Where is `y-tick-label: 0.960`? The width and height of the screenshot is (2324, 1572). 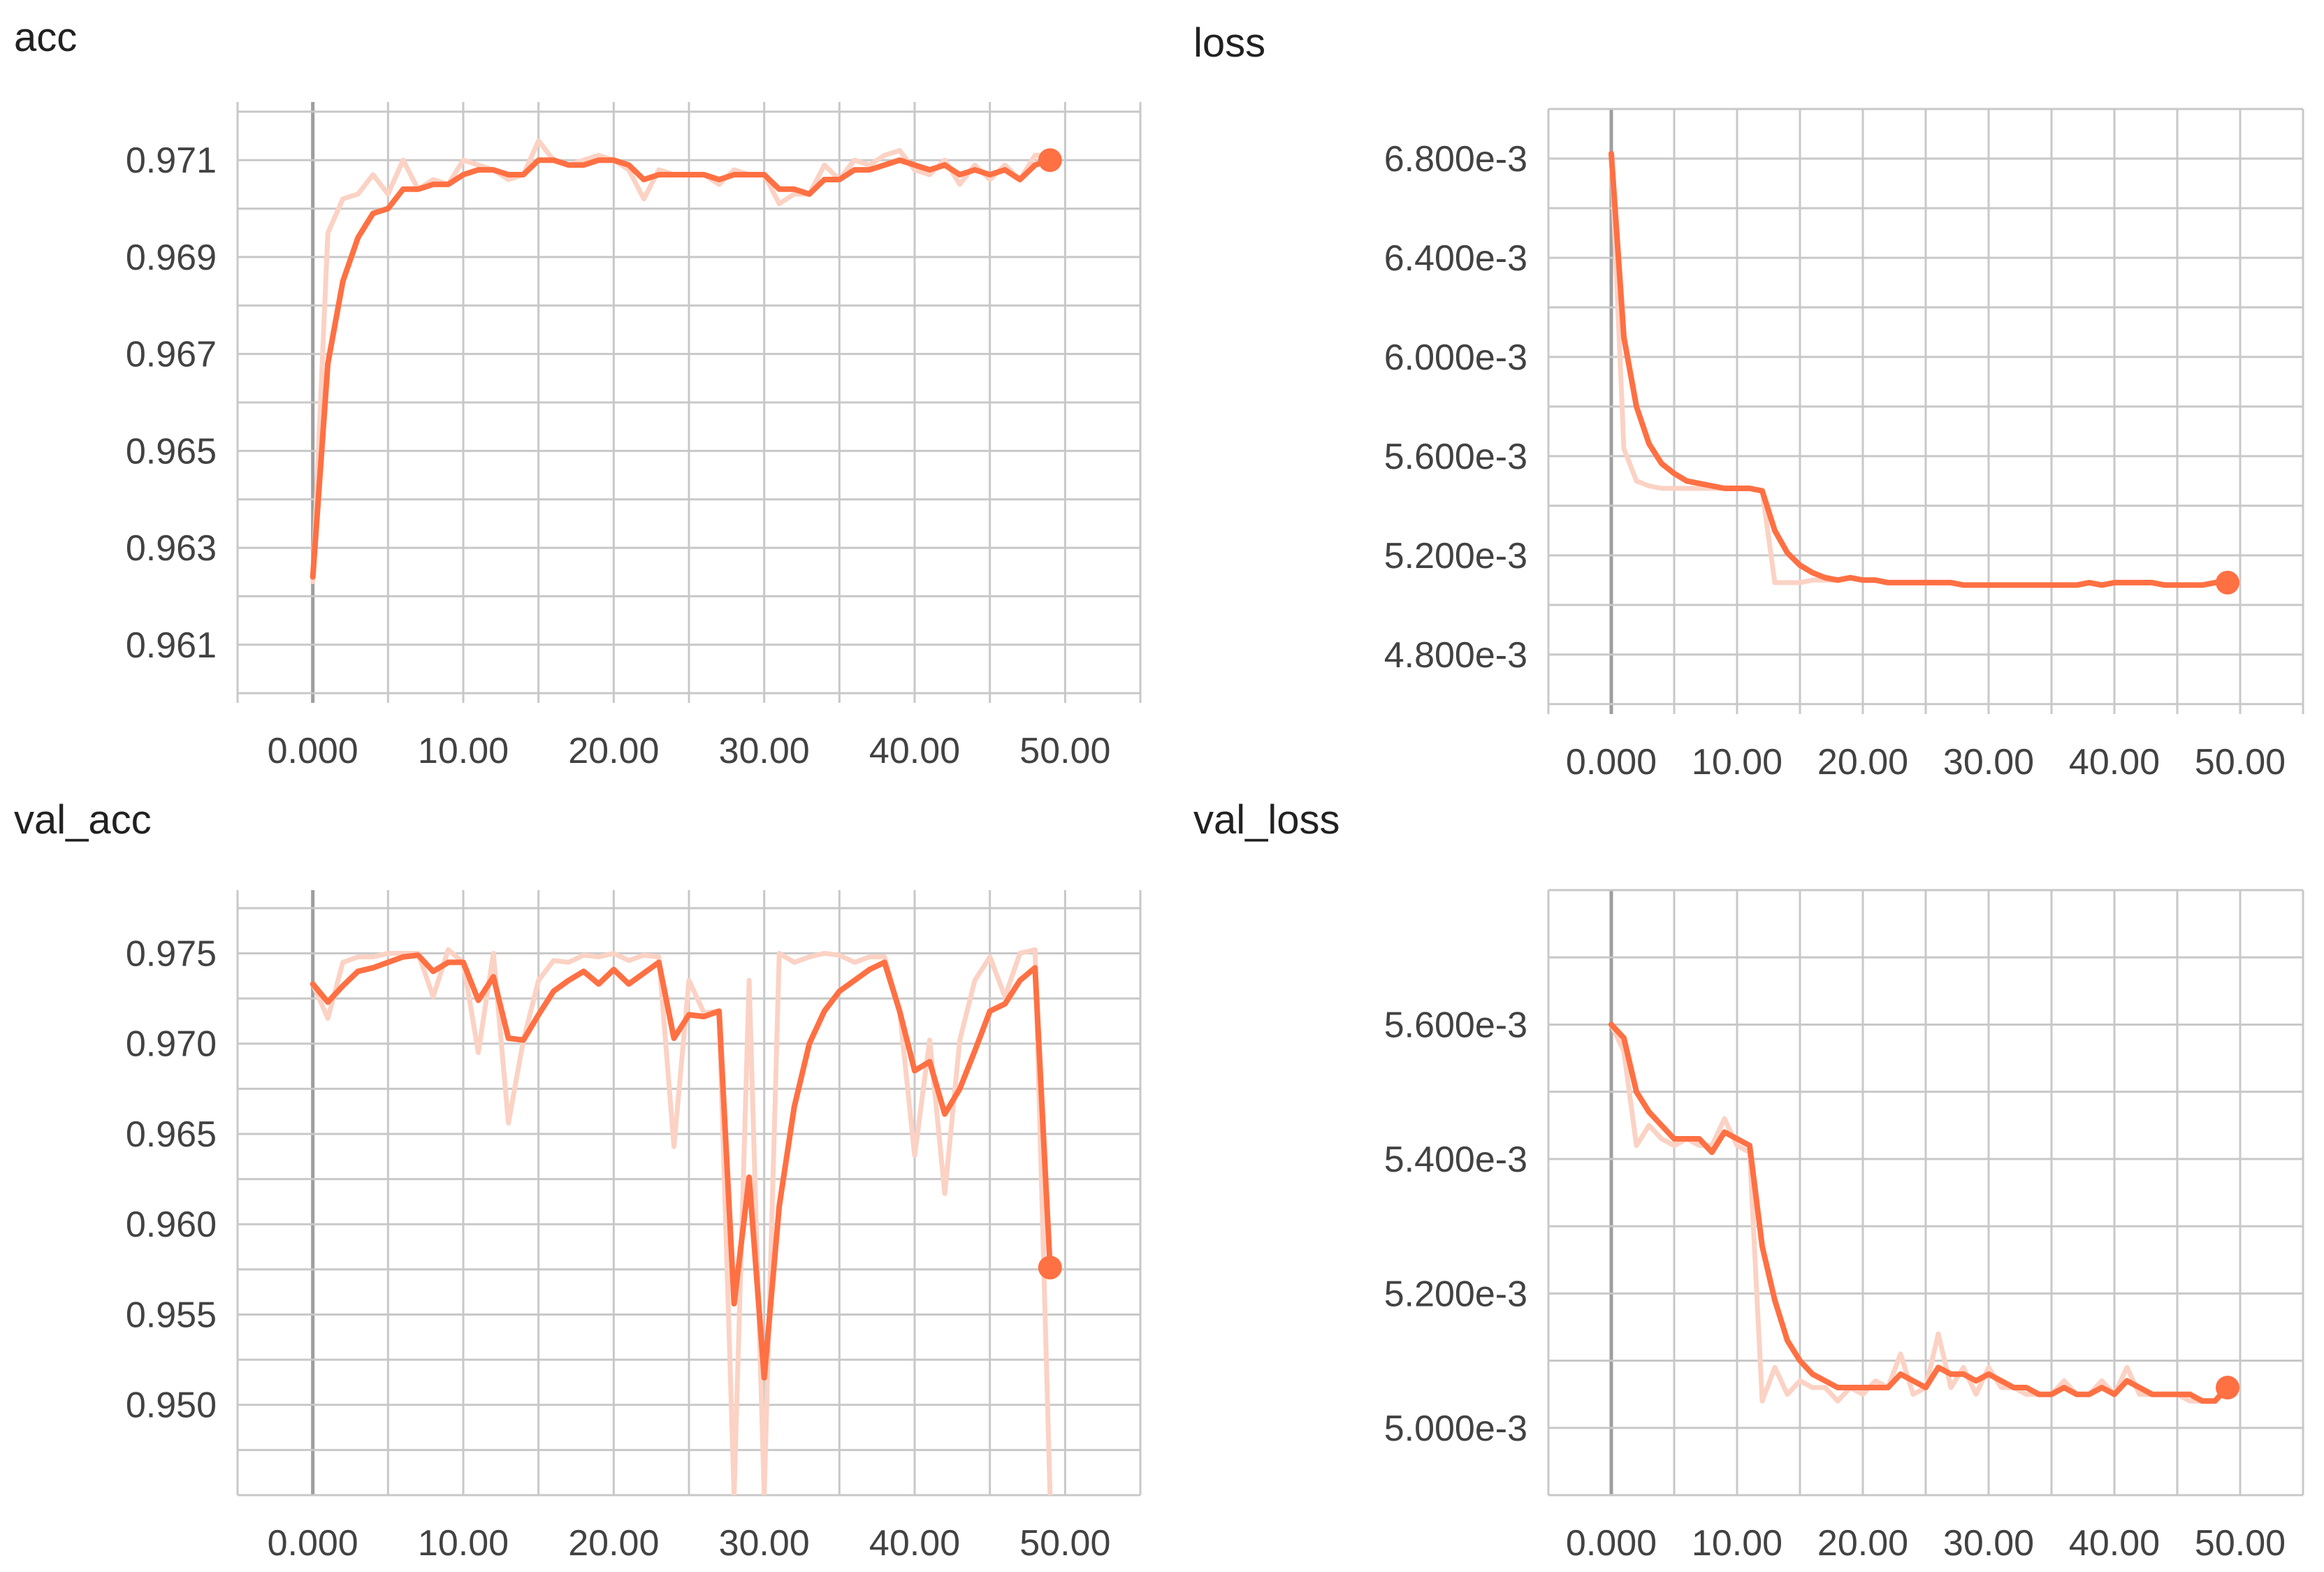 y-tick-label: 0.960 is located at coordinates (171, 1225).